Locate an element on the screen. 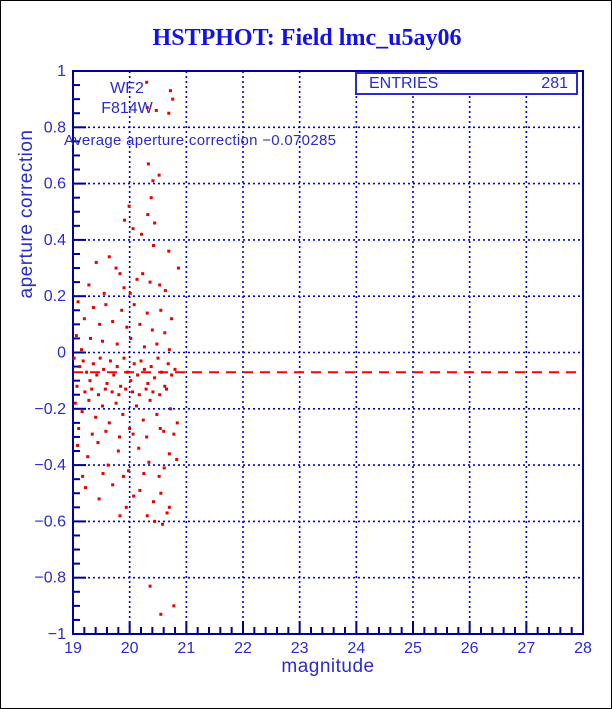 The width and height of the screenshot is (612, 709). y-tick-label: −0.2 is located at coordinates (50, 409).